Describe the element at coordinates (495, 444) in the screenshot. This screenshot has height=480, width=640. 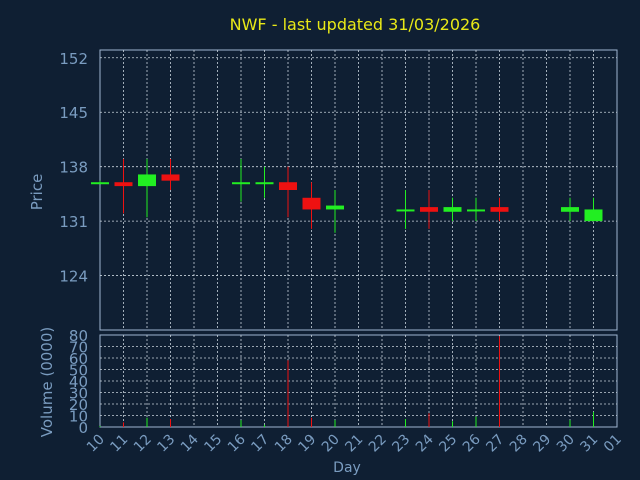
I see `x-tick-label: 27` at that location.